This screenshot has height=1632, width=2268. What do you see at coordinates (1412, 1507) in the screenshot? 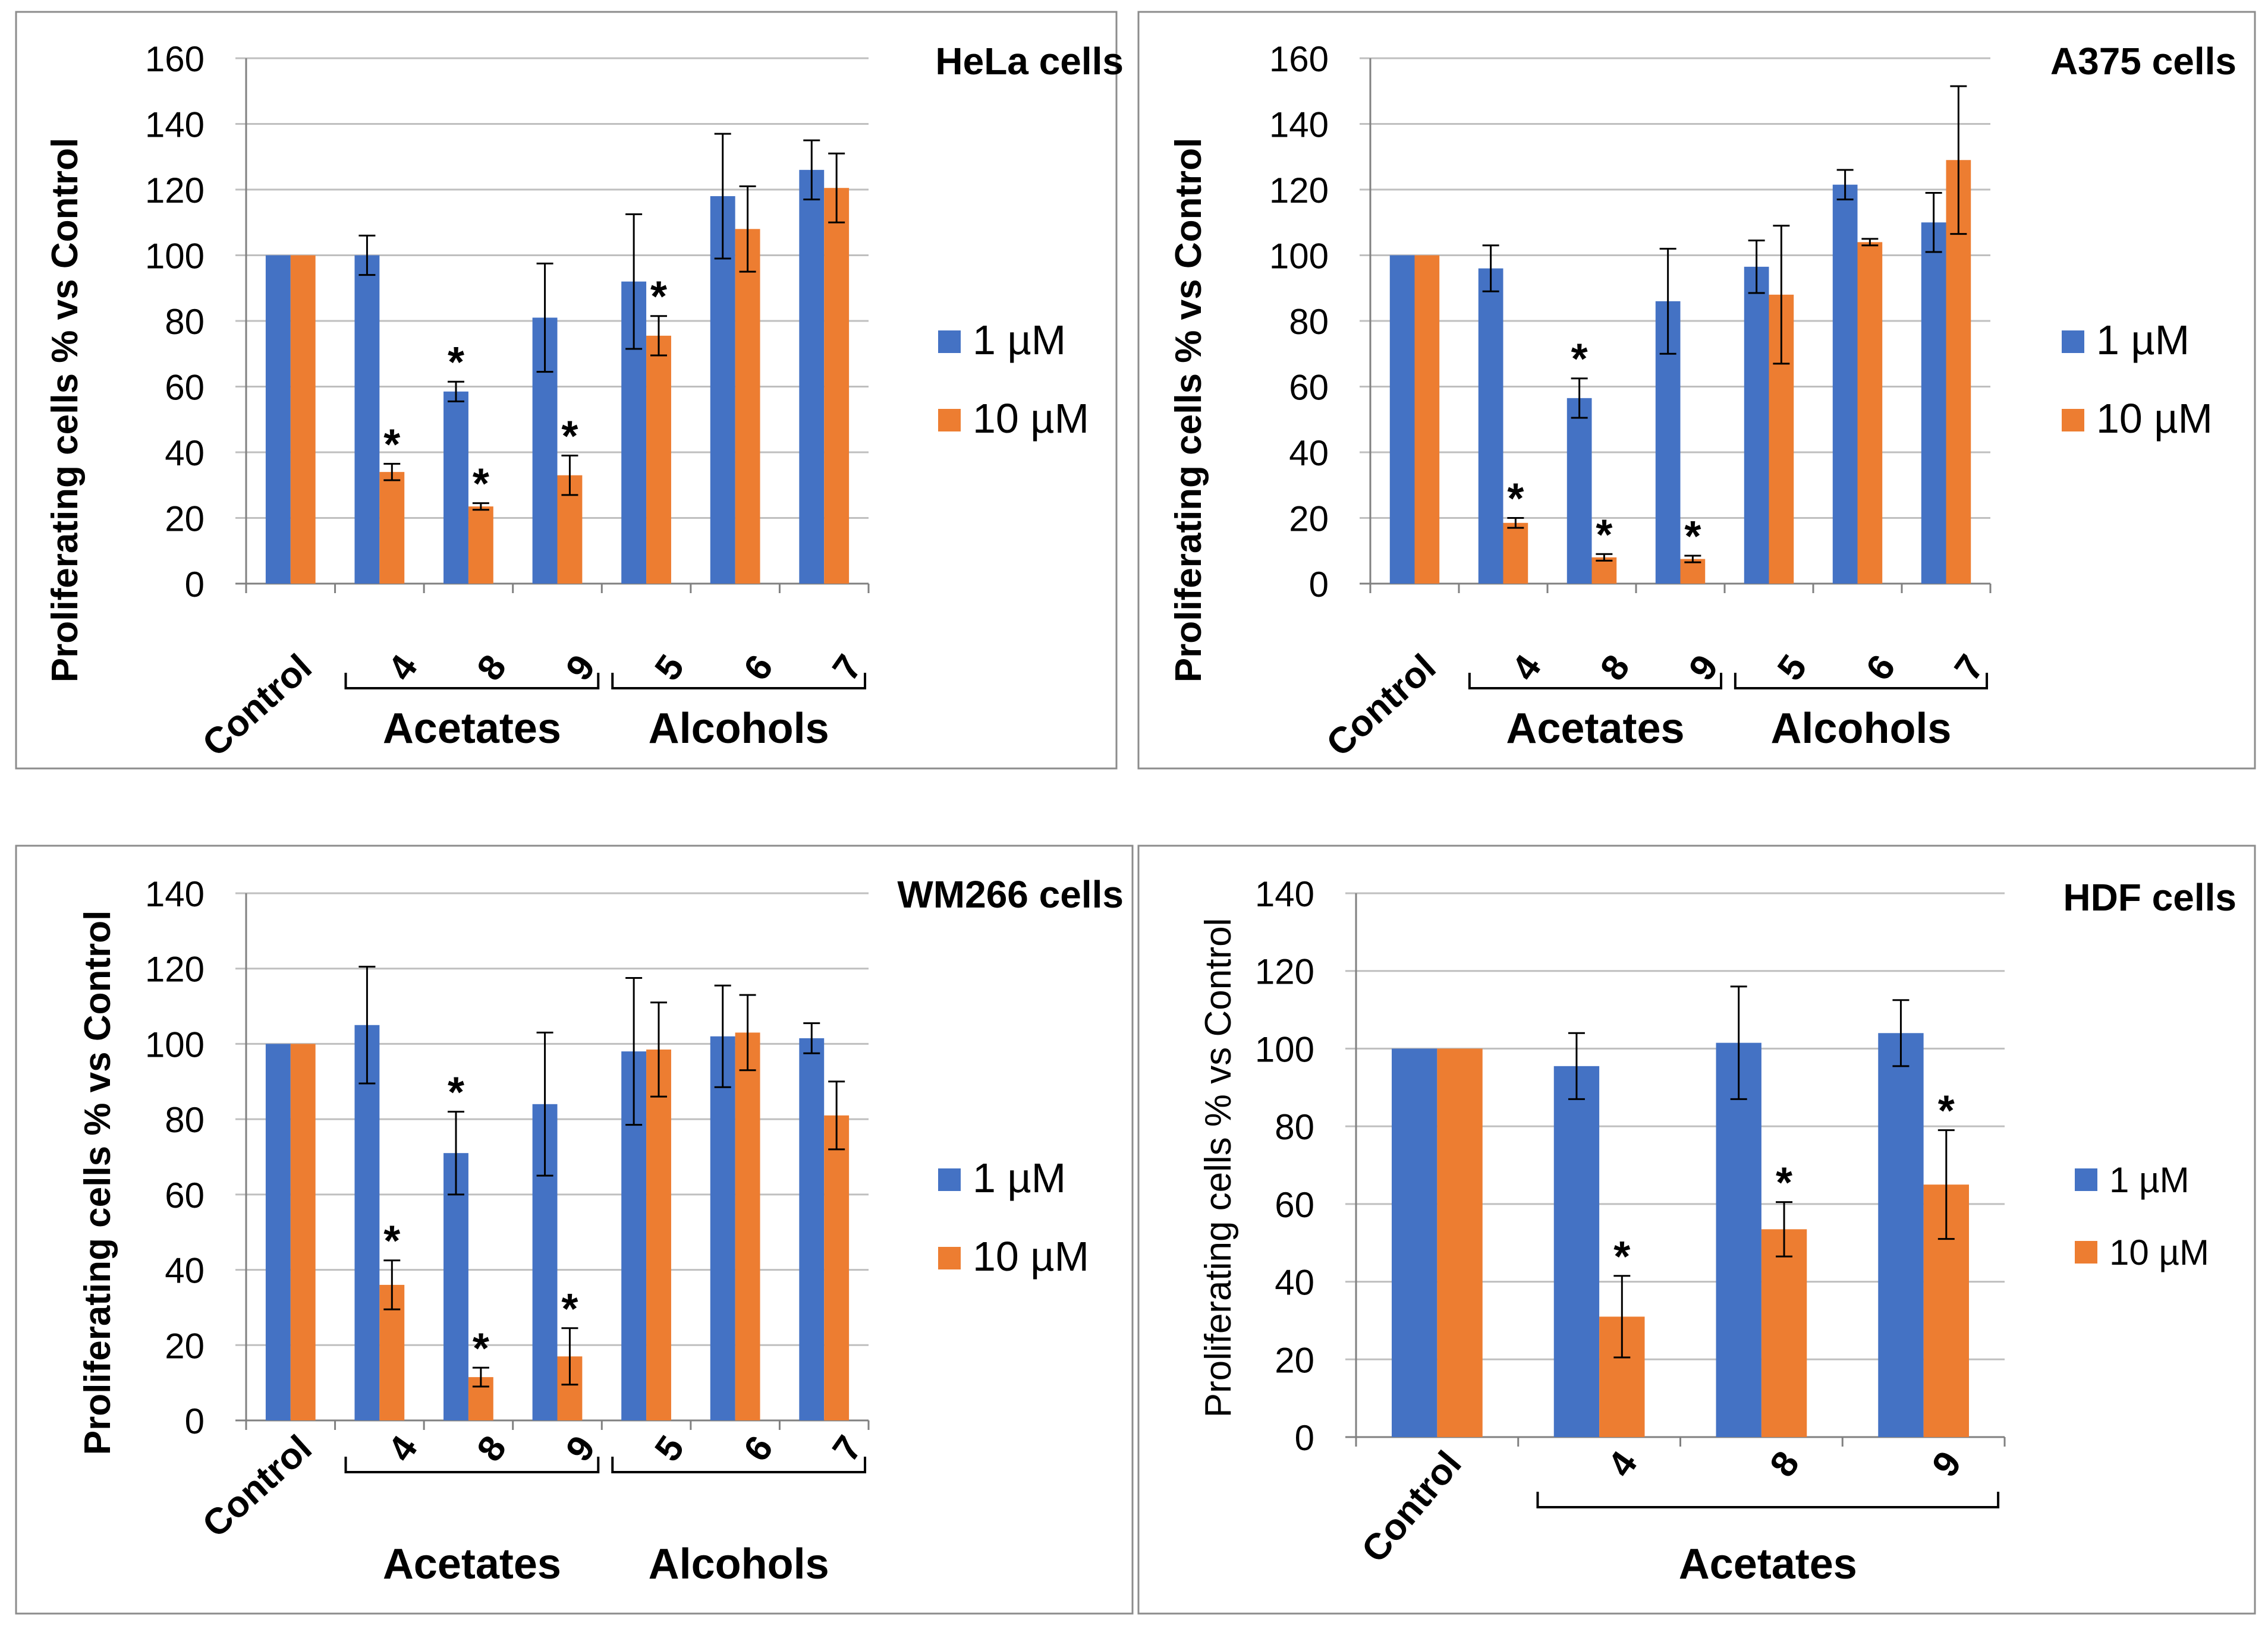
I see `x-tick-label: Control` at bounding box center [1412, 1507].